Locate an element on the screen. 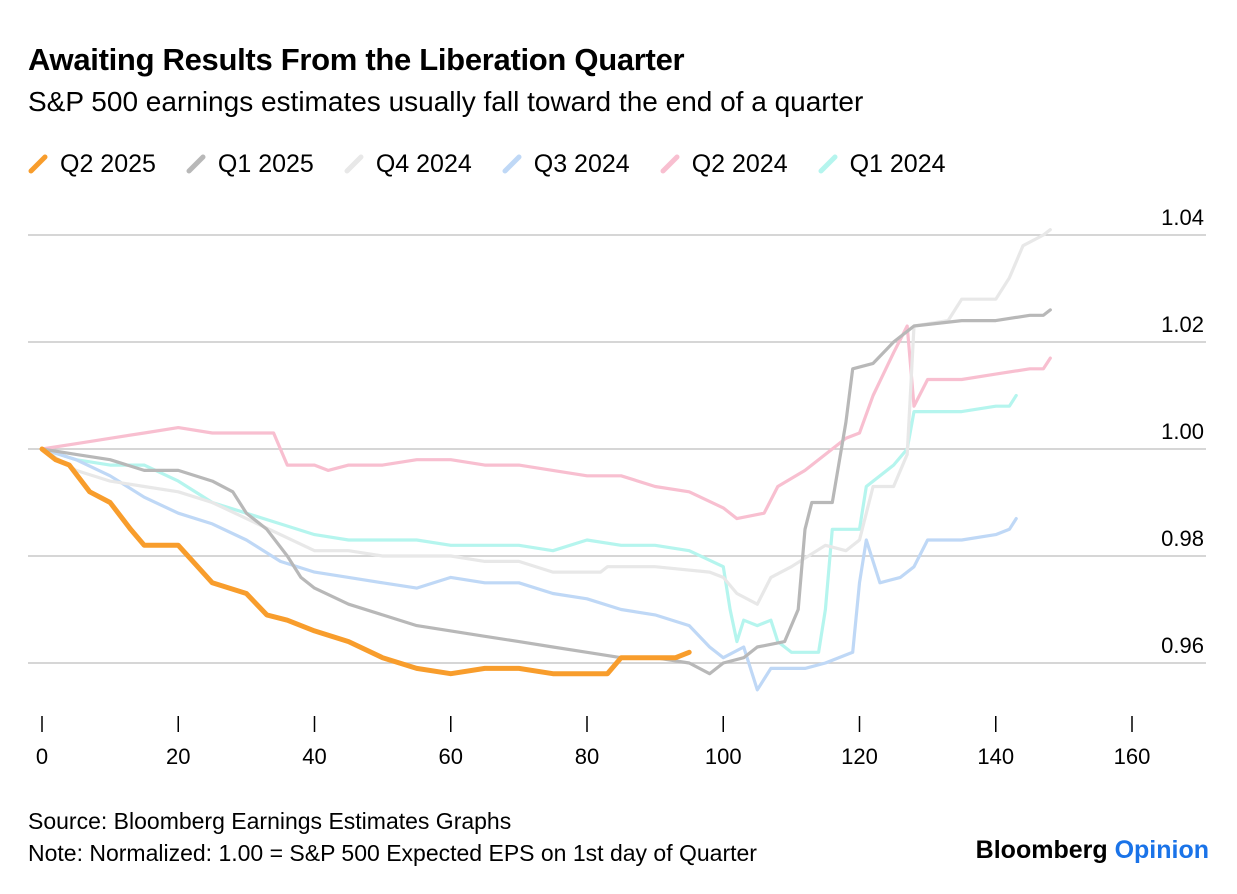  x-tick-label: 140 is located at coordinates (995, 756).